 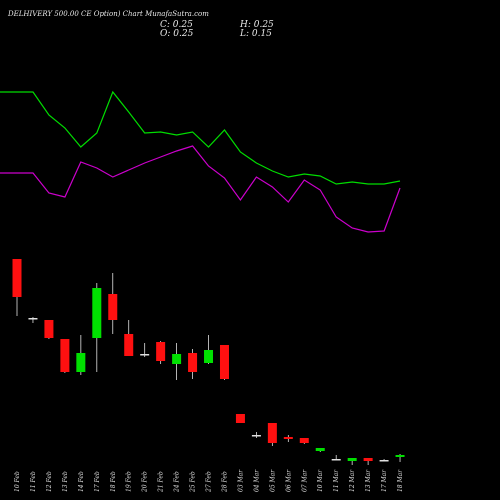 I want to click on x-tick-label: 21 Feb, so click(x=161, y=482).